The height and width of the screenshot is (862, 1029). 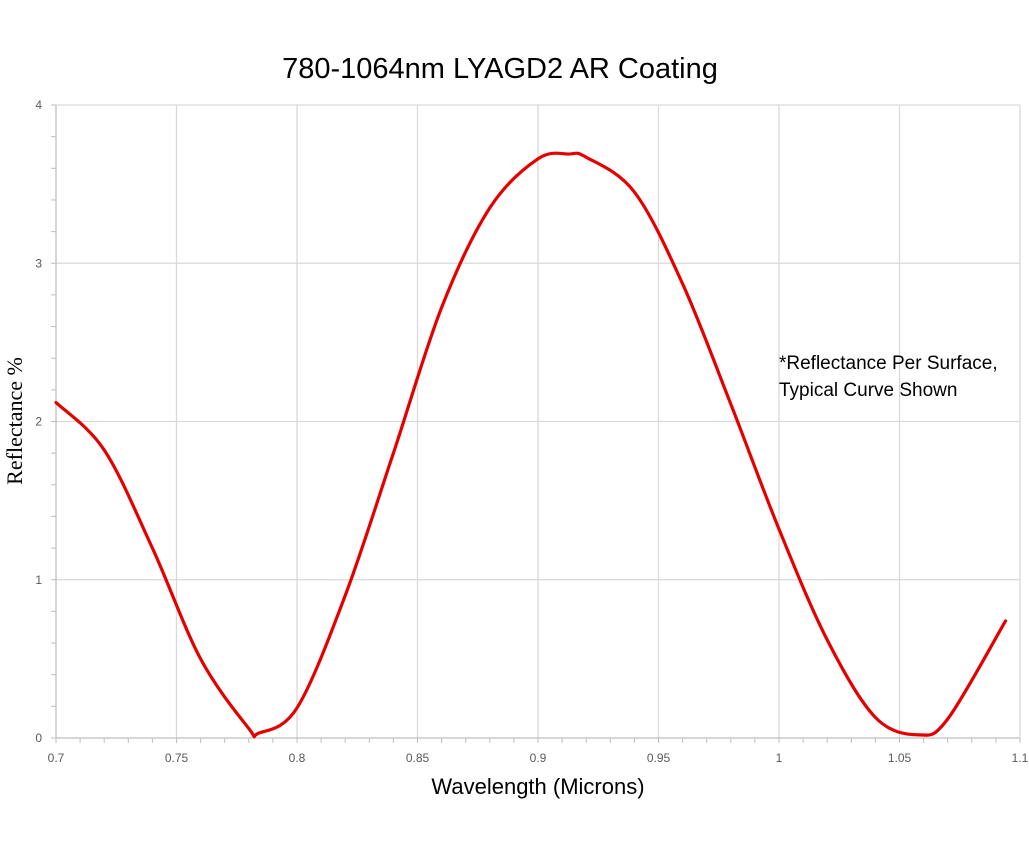 What do you see at coordinates (500, 69) in the screenshot?
I see `chart-title: 780-1064nm LYAGD2 AR Coating` at bounding box center [500, 69].